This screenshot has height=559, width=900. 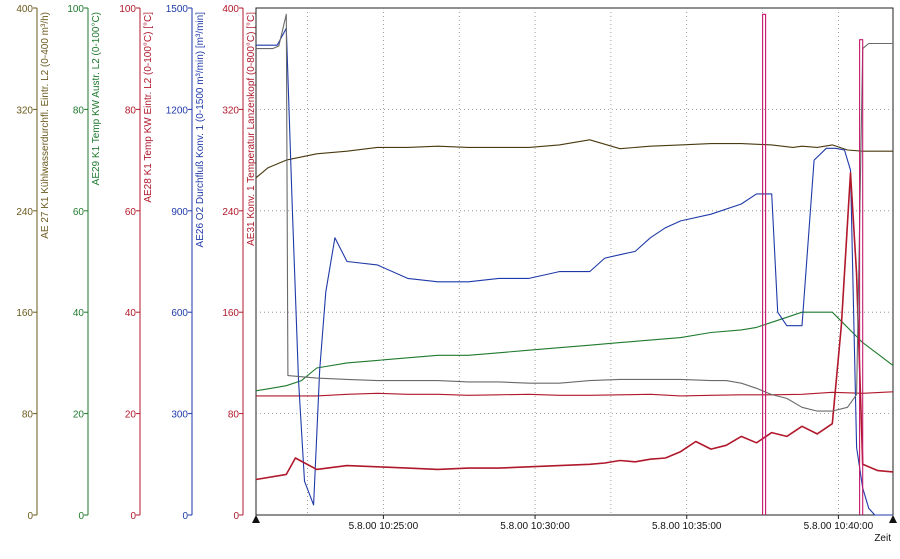 I want to click on y-tick-label: 900, so click(x=179, y=212).